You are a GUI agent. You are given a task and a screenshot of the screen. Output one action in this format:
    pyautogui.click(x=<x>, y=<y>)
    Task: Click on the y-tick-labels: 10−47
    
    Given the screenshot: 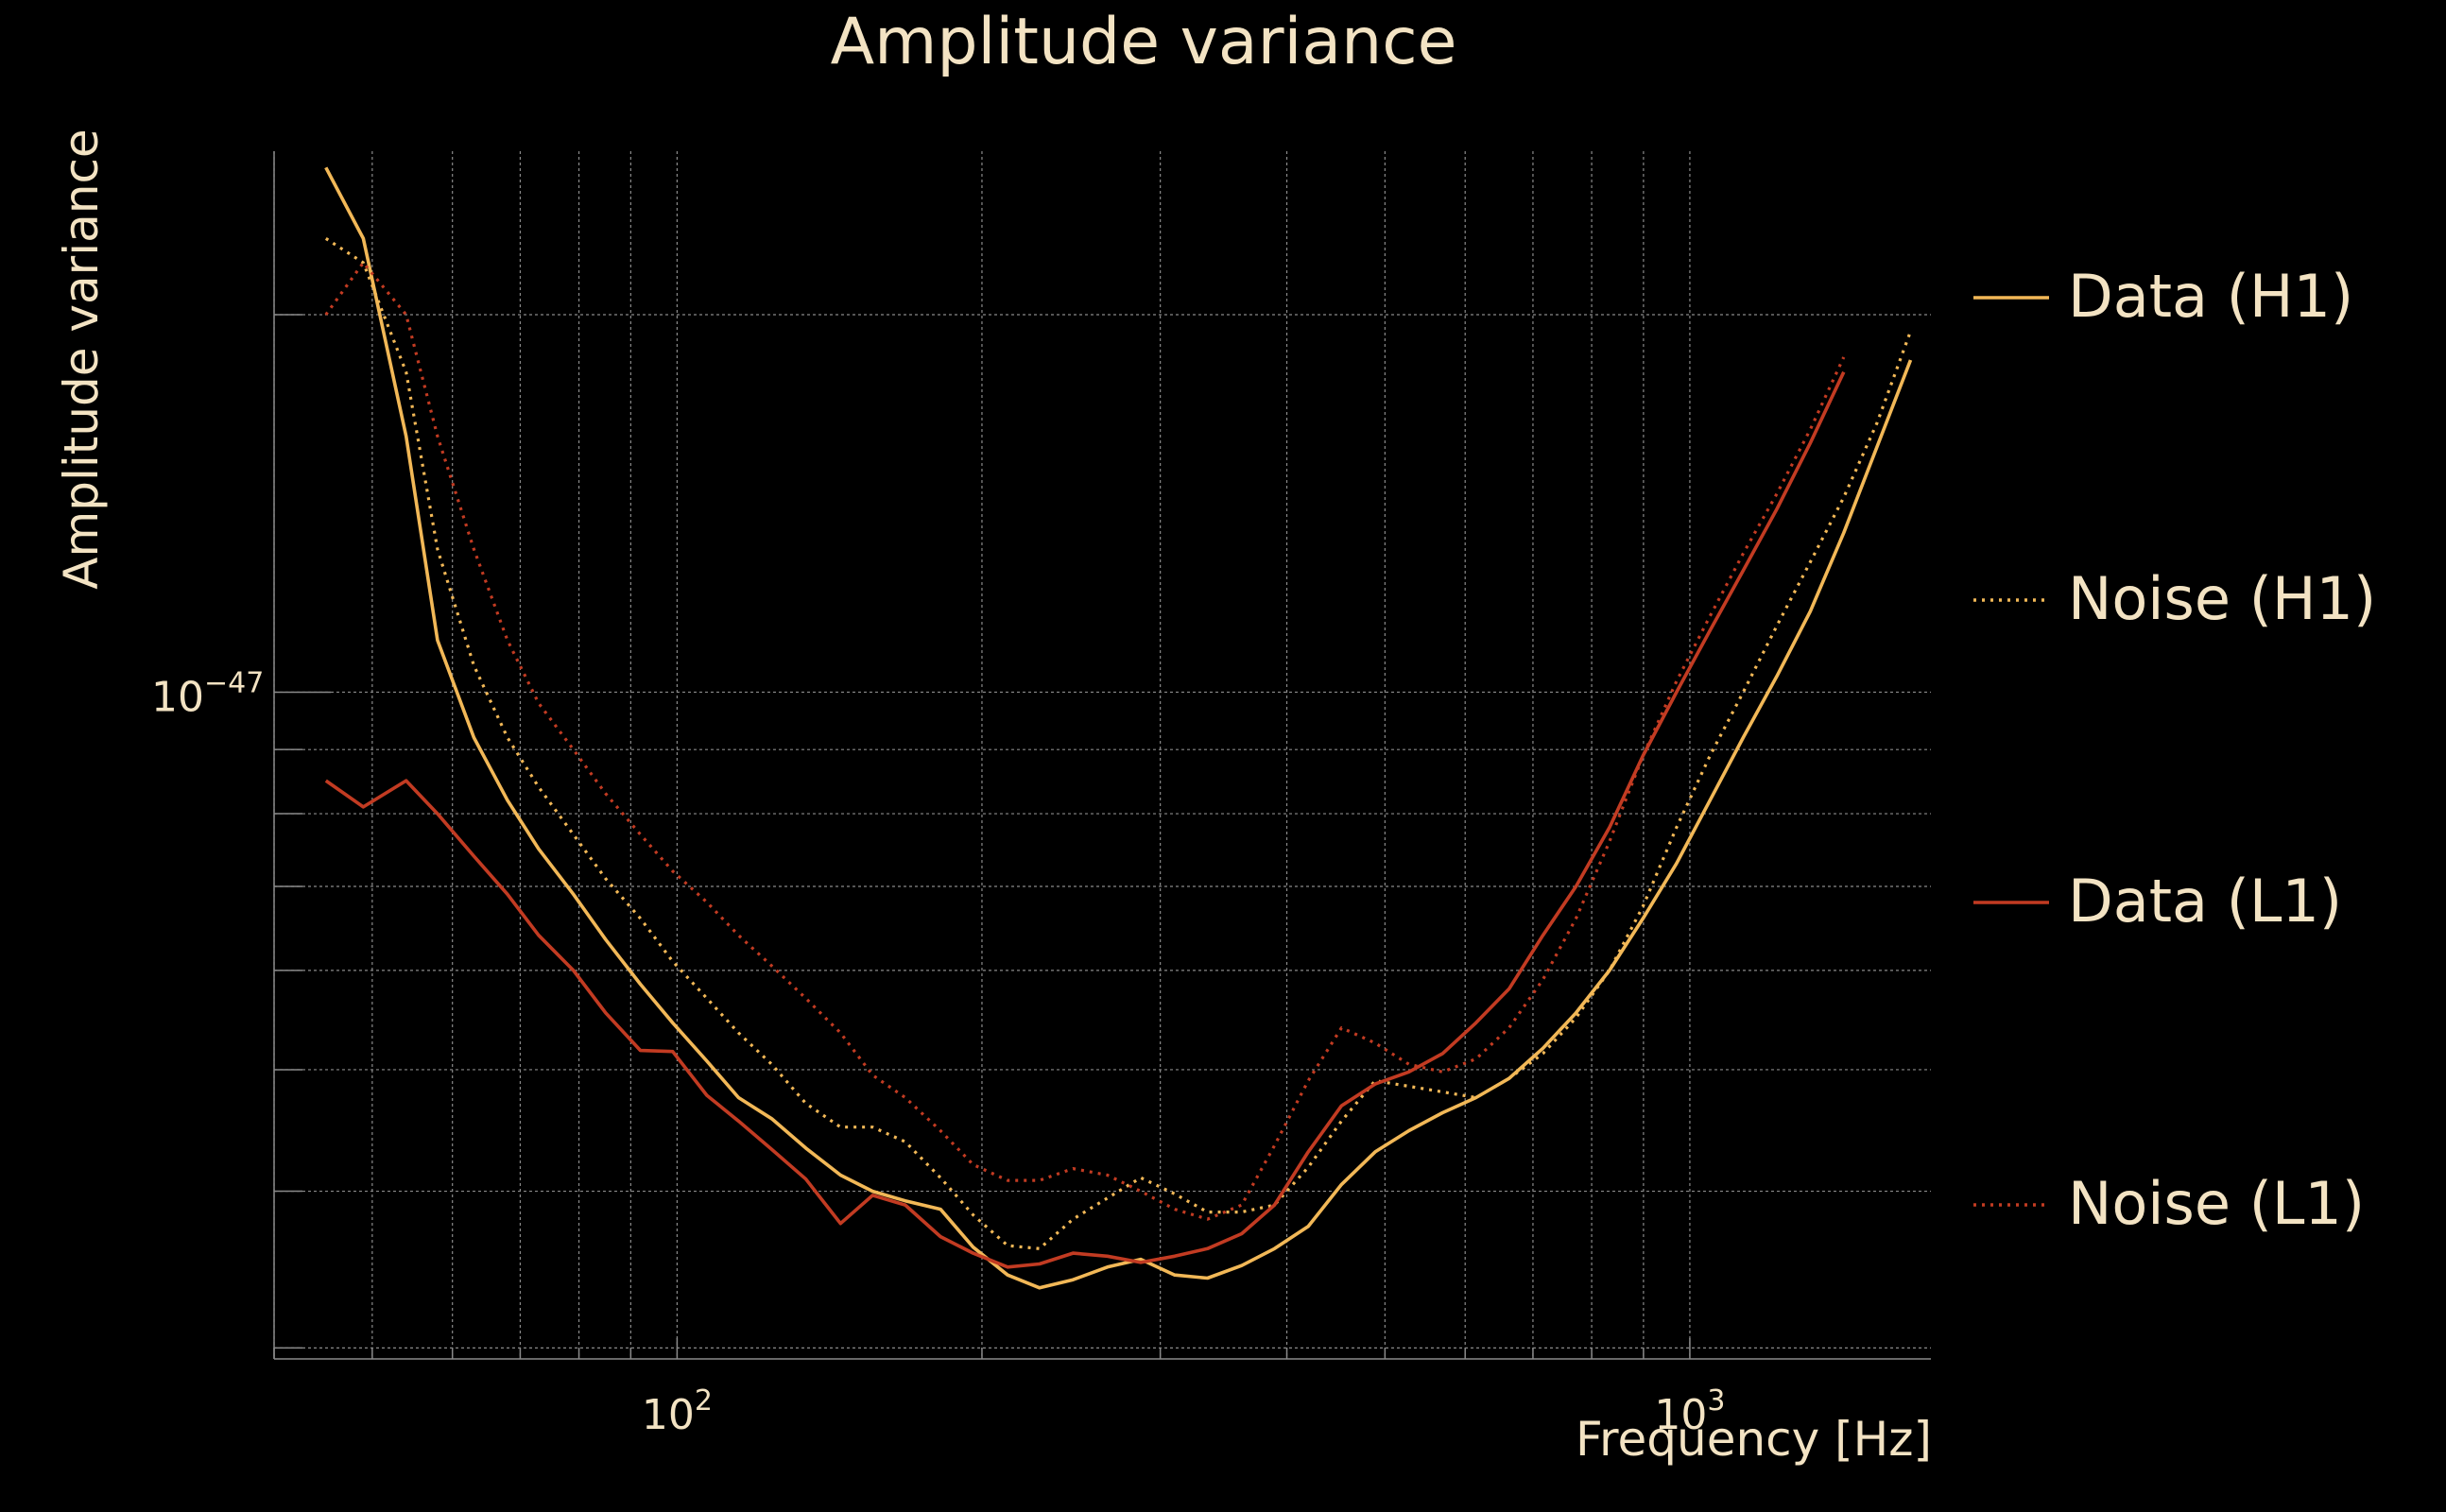 What is the action you would take?
    pyautogui.click(x=207, y=693)
    